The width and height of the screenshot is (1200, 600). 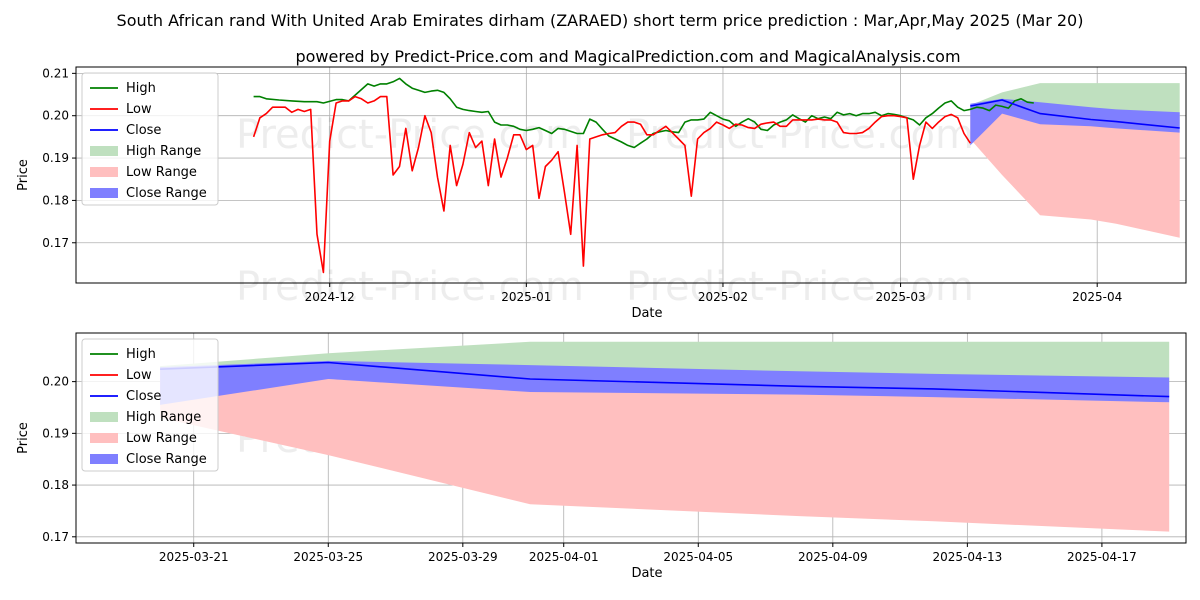 What do you see at coordinates (463, 557) in the screenshot?
I see `x-tick-label: 2025-03-29` at bounding box center [463, 557].